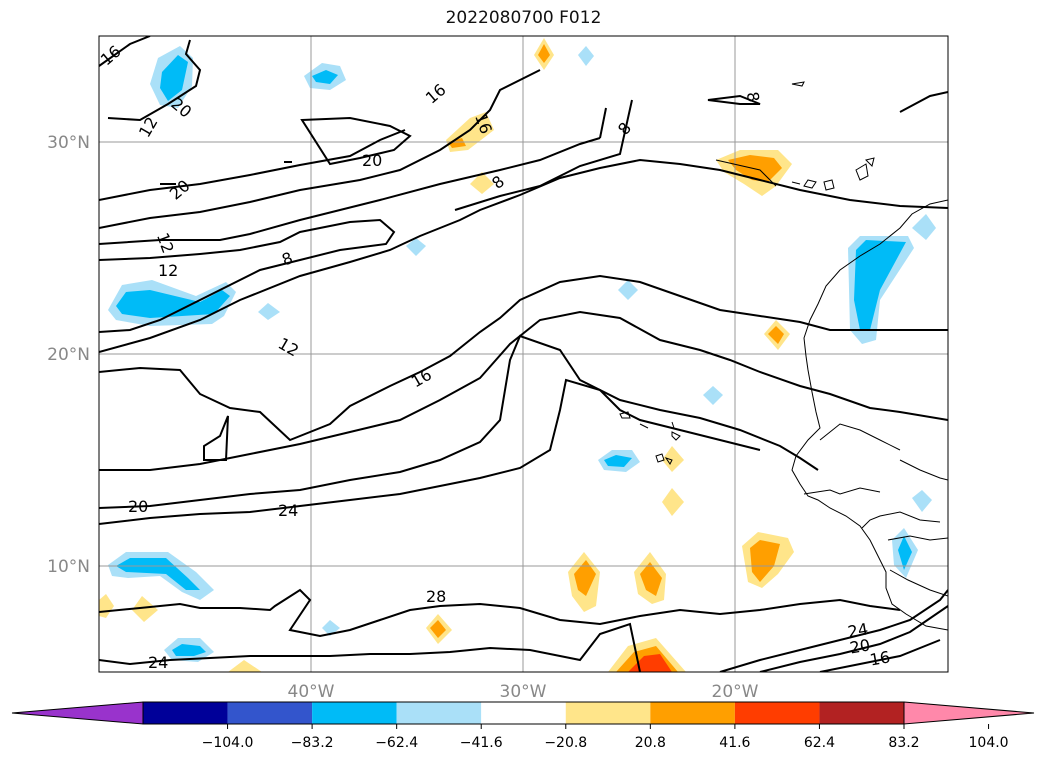  Describe the element at coordinates (168, 270) in the screenshot. I see `contour-label: 12` at that location.